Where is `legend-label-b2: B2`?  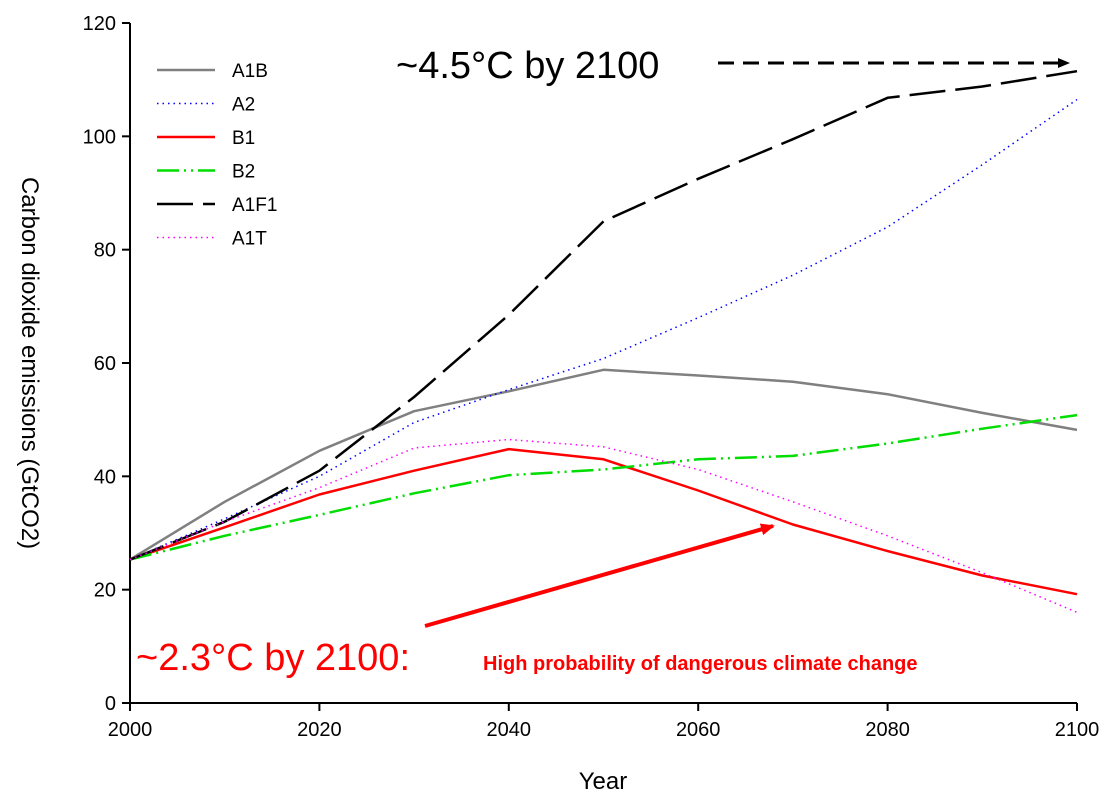
legend-label-b2: B2 is located at coordinates (243, 172).